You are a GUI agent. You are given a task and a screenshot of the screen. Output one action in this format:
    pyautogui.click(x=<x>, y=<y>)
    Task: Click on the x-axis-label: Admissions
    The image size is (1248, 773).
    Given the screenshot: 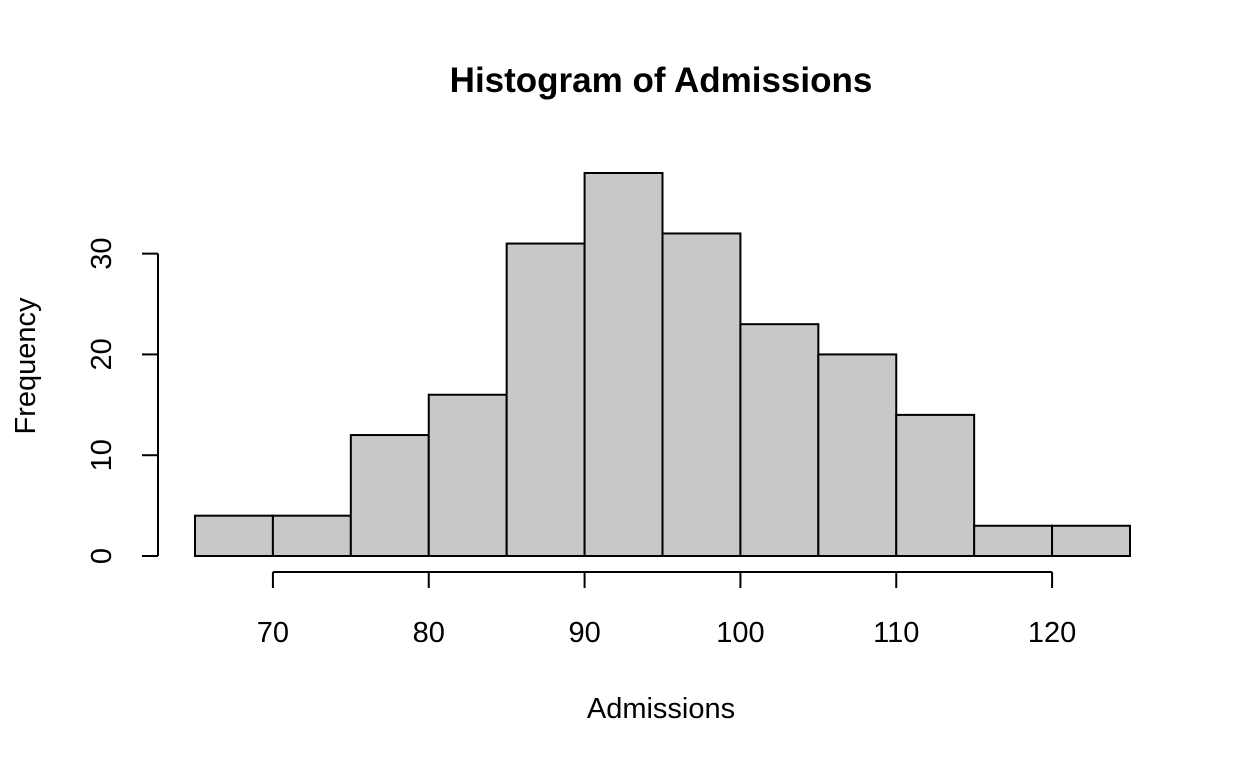 What is the action you would take?
    pyautogui.click(x=661, y=709)
    